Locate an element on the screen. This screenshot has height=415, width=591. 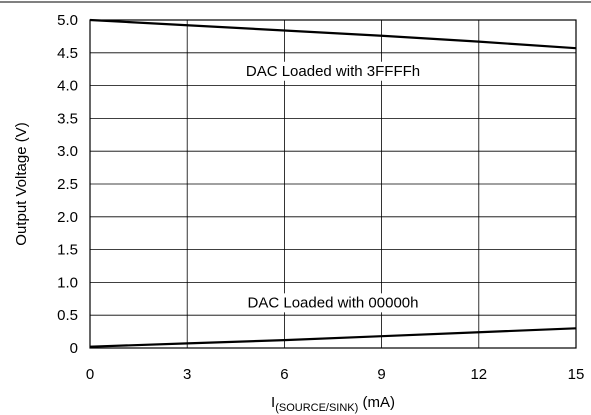
x-tick-label-4: 12 is located at coordinates (478, 374).